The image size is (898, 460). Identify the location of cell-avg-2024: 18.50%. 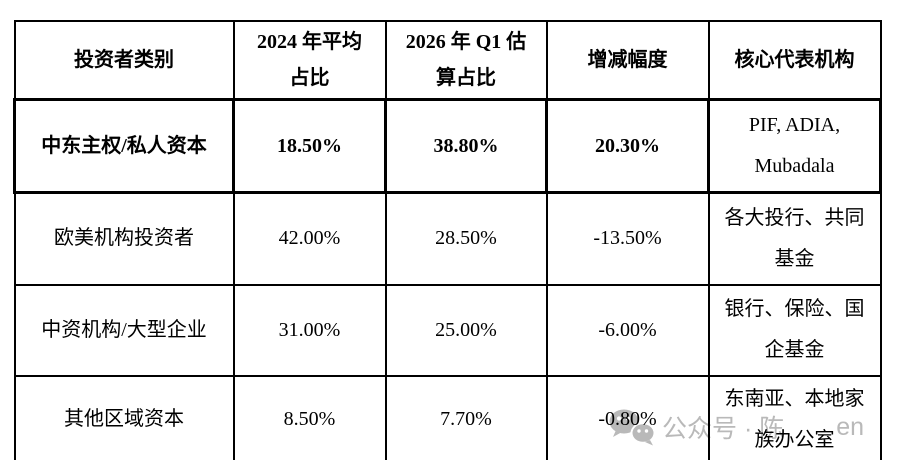
(309, 146).